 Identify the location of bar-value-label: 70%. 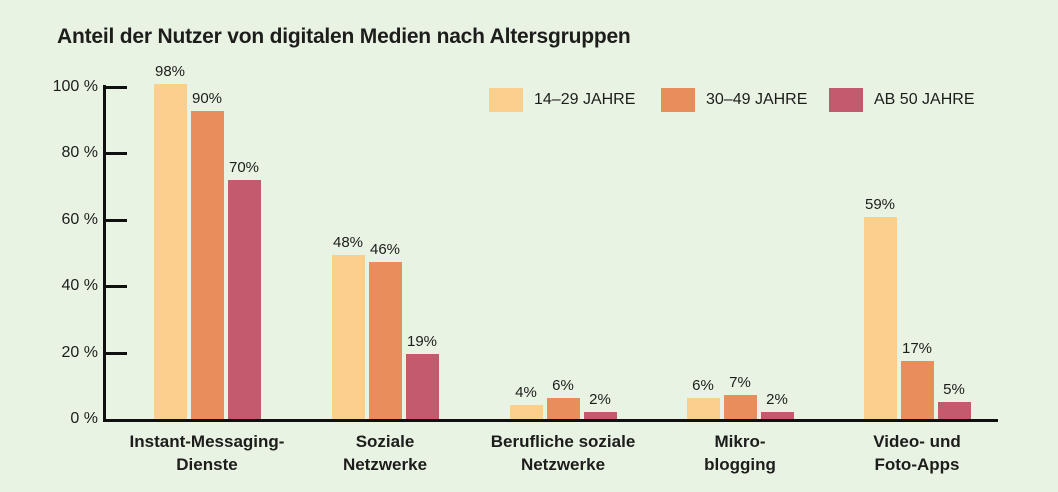
(244, 167).